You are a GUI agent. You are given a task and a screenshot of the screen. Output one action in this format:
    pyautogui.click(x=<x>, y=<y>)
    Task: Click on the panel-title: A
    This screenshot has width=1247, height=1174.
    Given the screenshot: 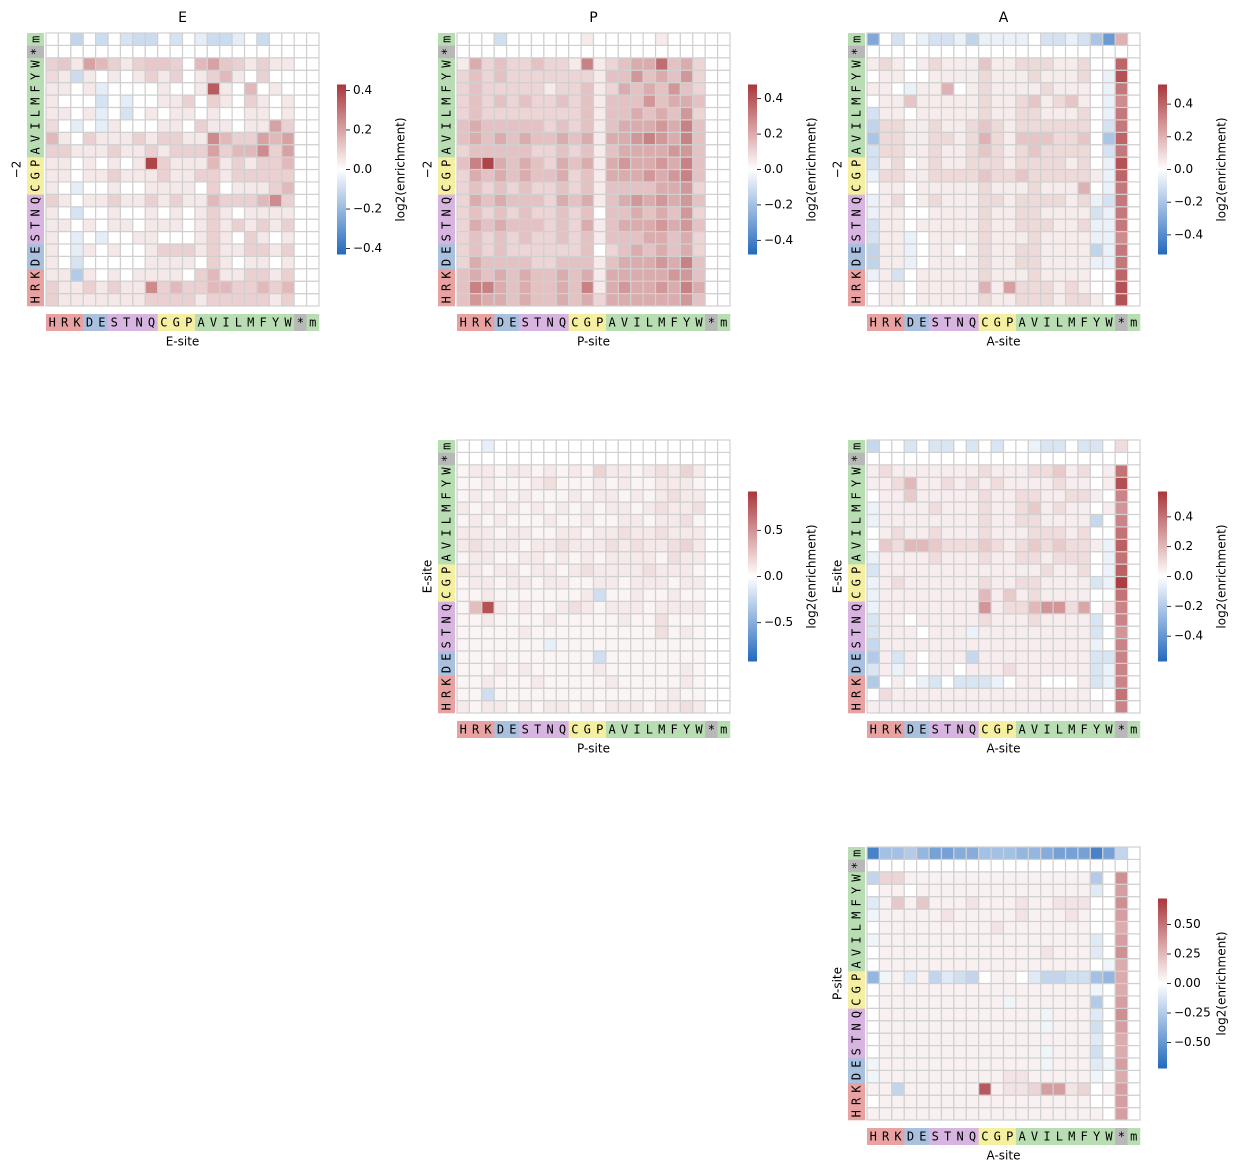 What is the action you would take?
    pyautogui.click(x=1004, y=18)
    